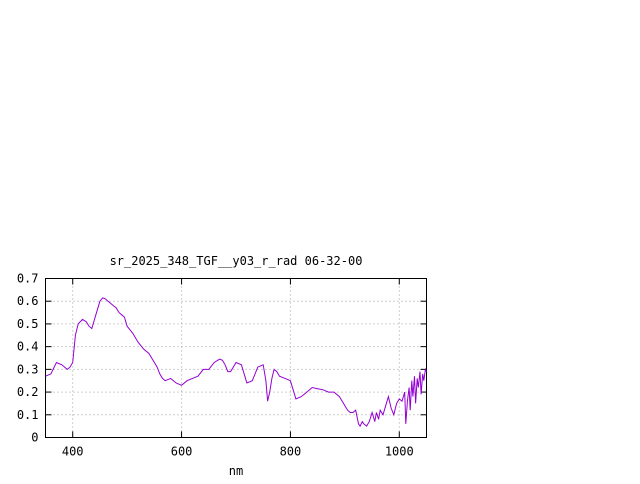  I want to click on y-tick-label: 0.5, so click(28, 324).